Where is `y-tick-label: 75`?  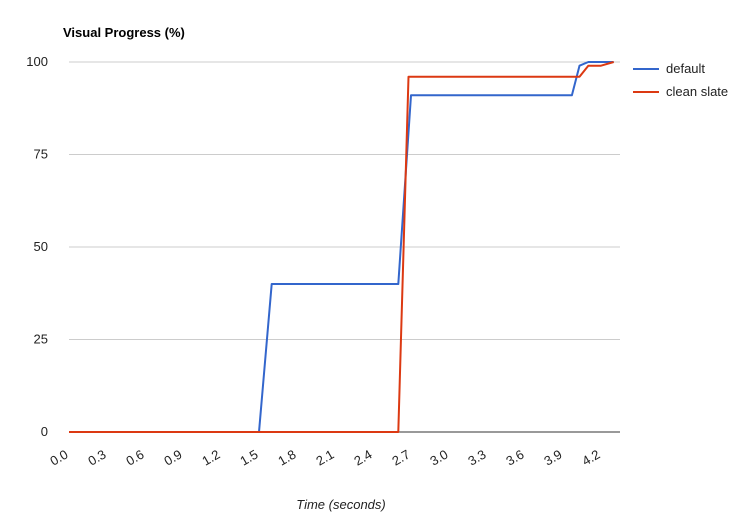 y-tick-label: 75 is located at coordinates (41, 154).